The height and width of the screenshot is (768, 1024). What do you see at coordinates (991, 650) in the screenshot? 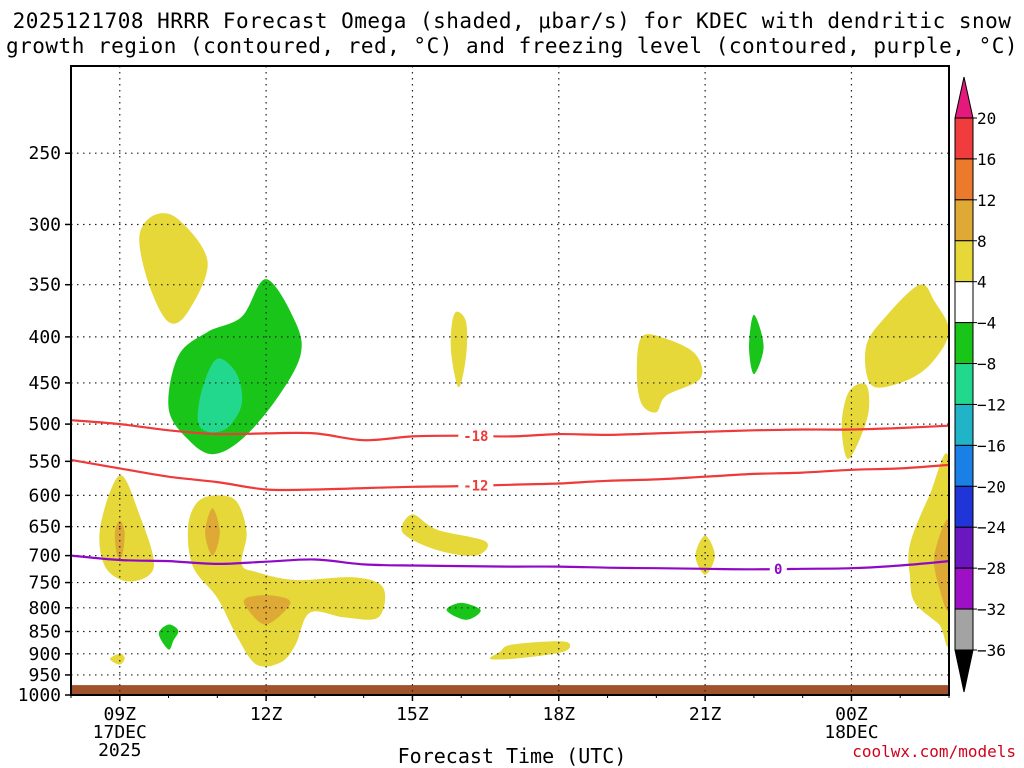
I see `colorbar-label: −36` at bounding box center [991, 650].